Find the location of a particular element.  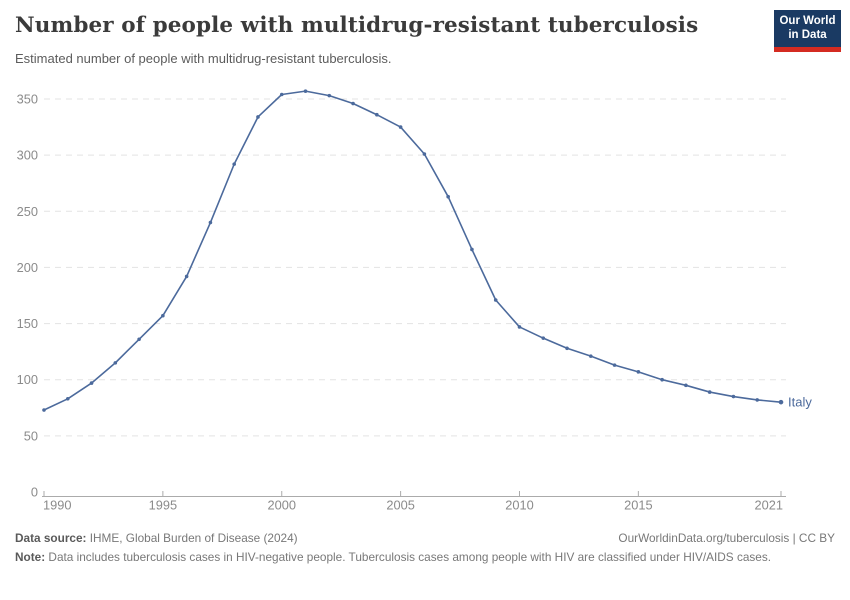

note-label: Note: is located at coordinates (30, 557).